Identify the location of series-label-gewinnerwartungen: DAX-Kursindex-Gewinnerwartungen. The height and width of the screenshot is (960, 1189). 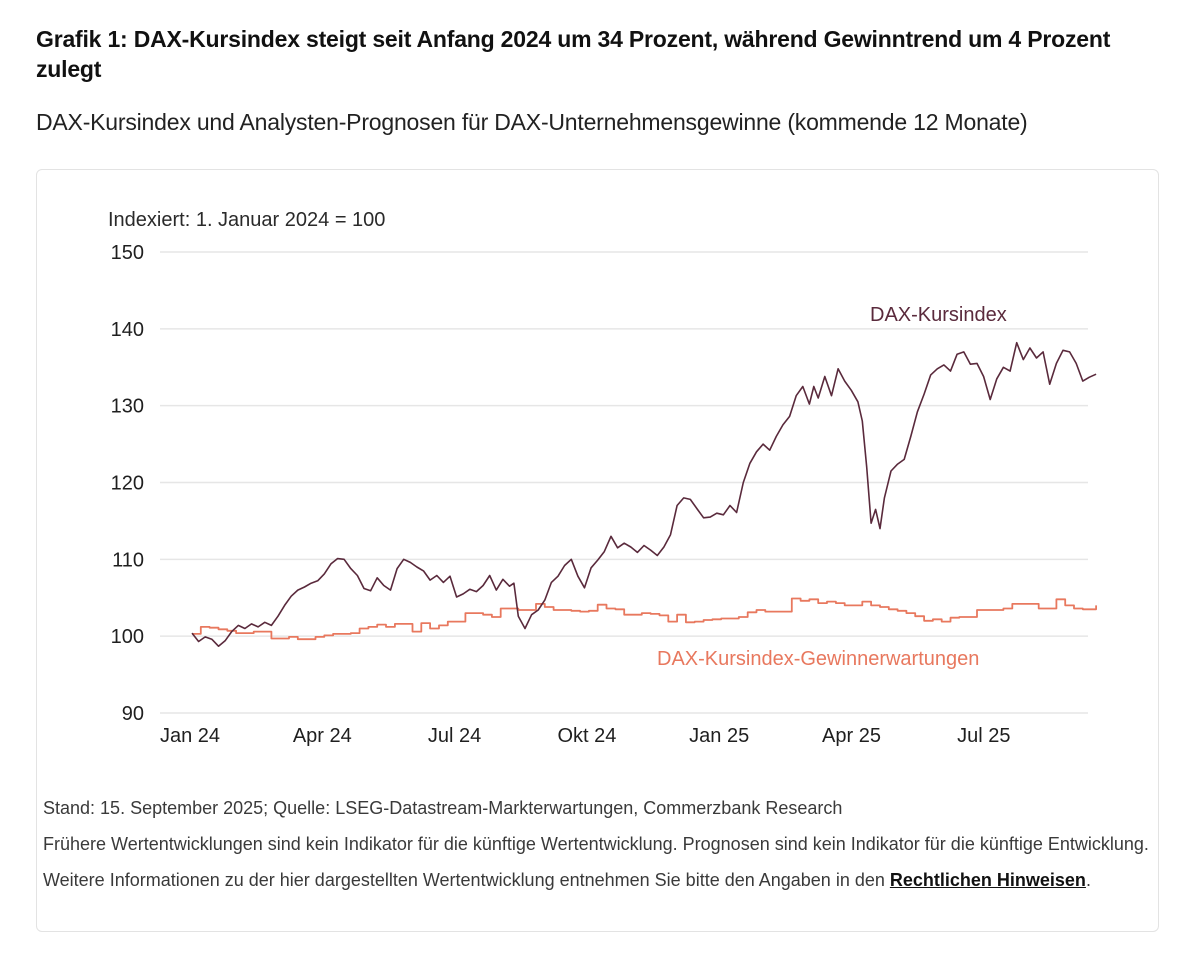
(818, 659).